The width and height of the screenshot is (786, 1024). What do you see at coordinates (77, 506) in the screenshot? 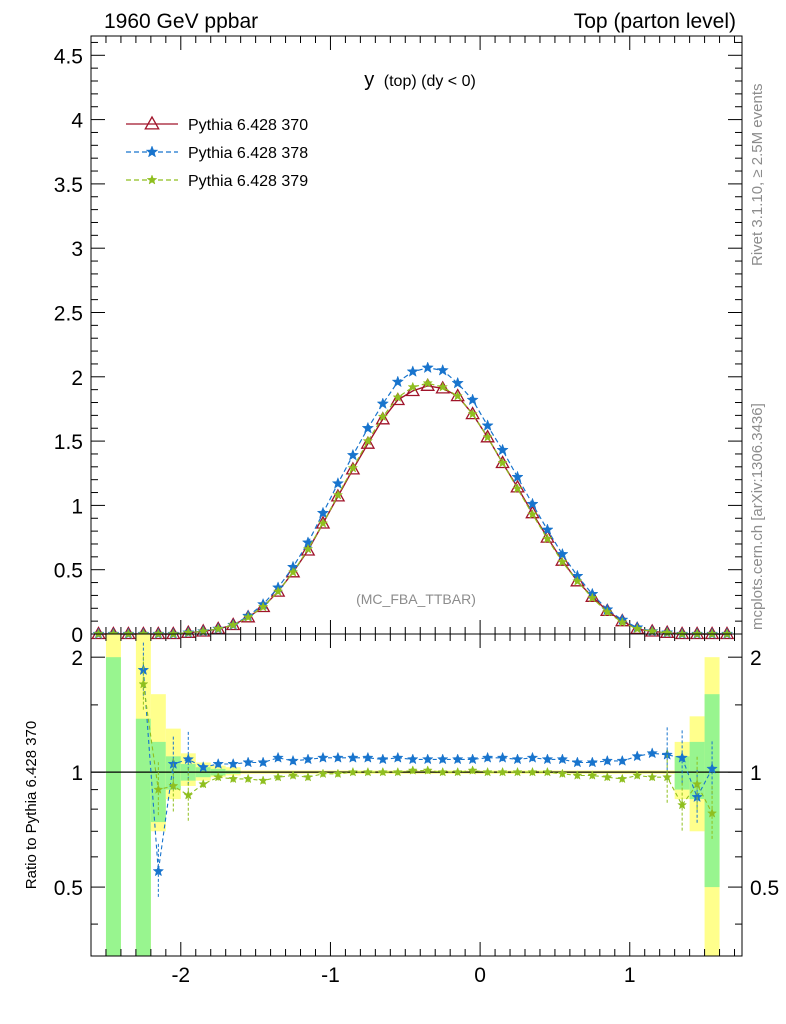
I see `main-ytick-label: 1` at bounding box center [77, 506].